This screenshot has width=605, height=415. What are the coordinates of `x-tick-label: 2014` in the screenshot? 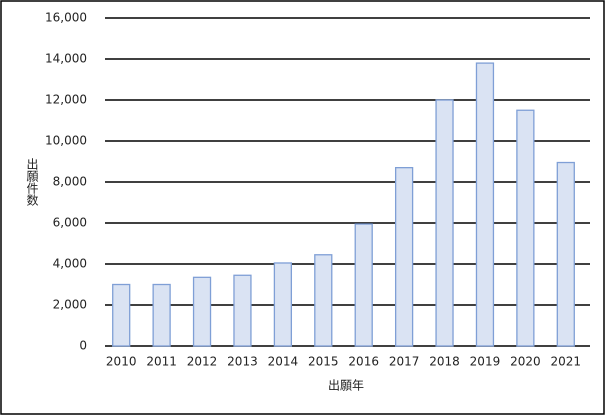 It's located at (283, 362).